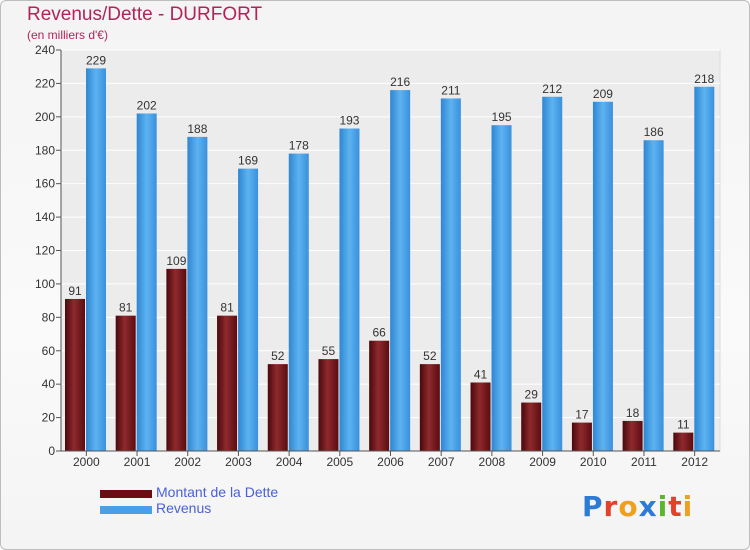 The height and width of the screenshot is (550, 750). I want to click on data-label-revenue: 178, so click(299, 146).